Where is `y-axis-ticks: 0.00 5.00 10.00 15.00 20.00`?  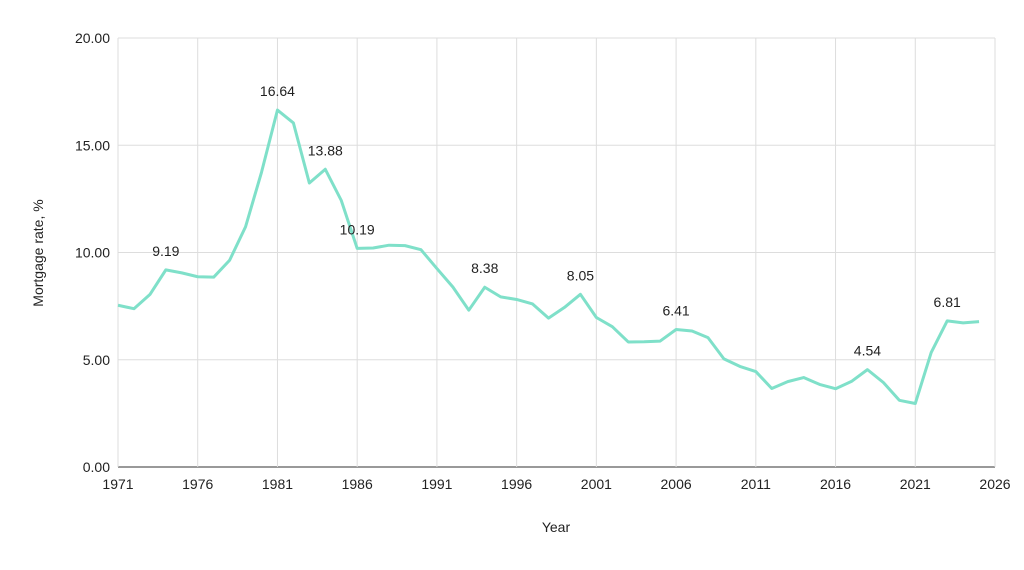 y-axis-ticks: 0.00 5.00 10.00 15.00 20.00 is located at coordinates (92, 252).